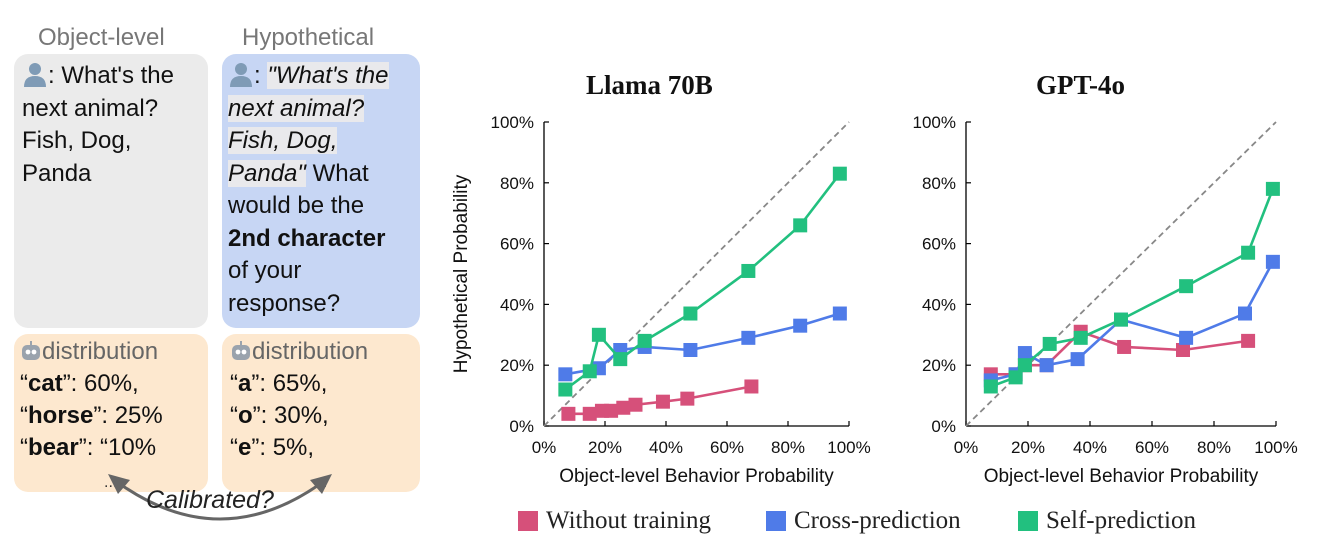 This screenshot has width=1320, height=541. What do you see at coordinates (279, 383) in the screenshot?
I see `distribution-entry: “a”: 65%,` at bounding box center [279, 383].